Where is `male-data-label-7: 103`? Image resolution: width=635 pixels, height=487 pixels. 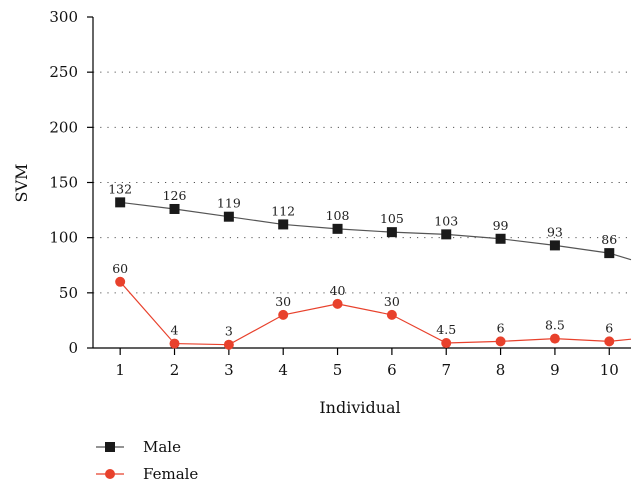 male-data-label-7: 103 is located at coordinates (446, 220).